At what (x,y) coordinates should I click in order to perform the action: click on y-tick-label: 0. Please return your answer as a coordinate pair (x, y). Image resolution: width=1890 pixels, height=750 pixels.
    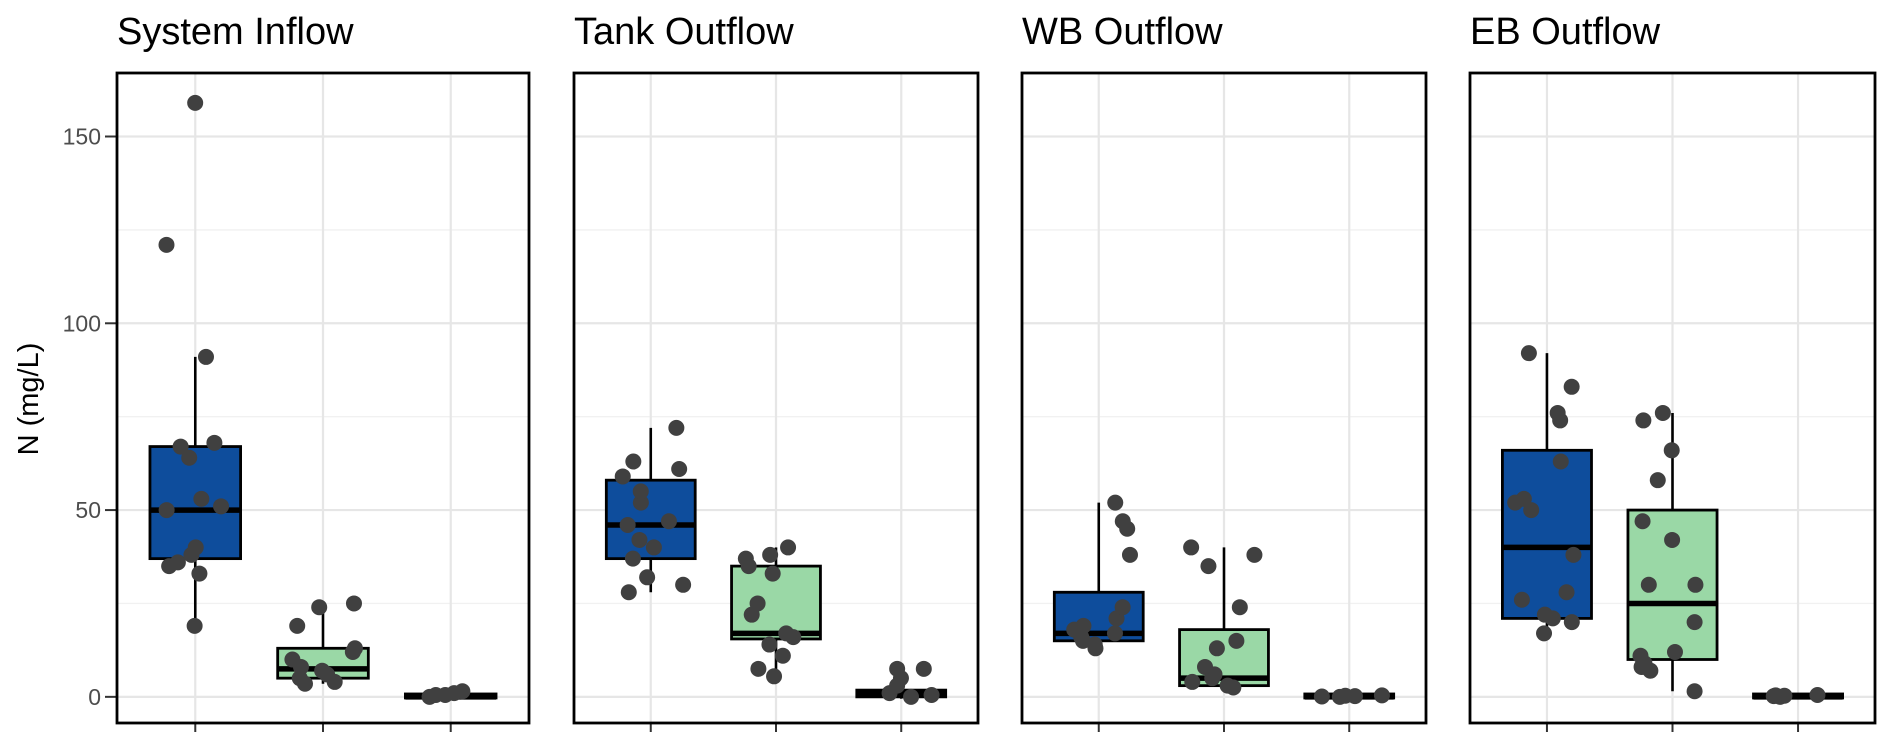
    Looking at the image, I should click on (94, 697).